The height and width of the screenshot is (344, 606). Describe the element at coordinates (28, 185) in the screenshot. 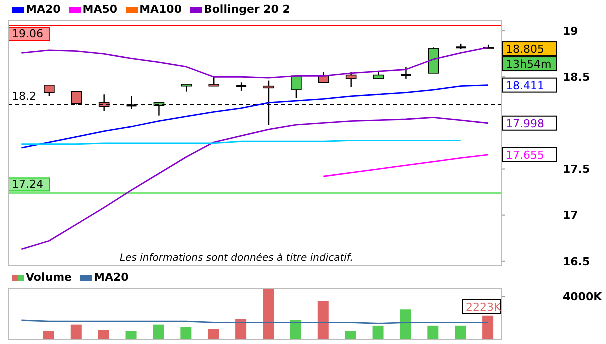

I see `ref-line-label: 17.24` at that location.